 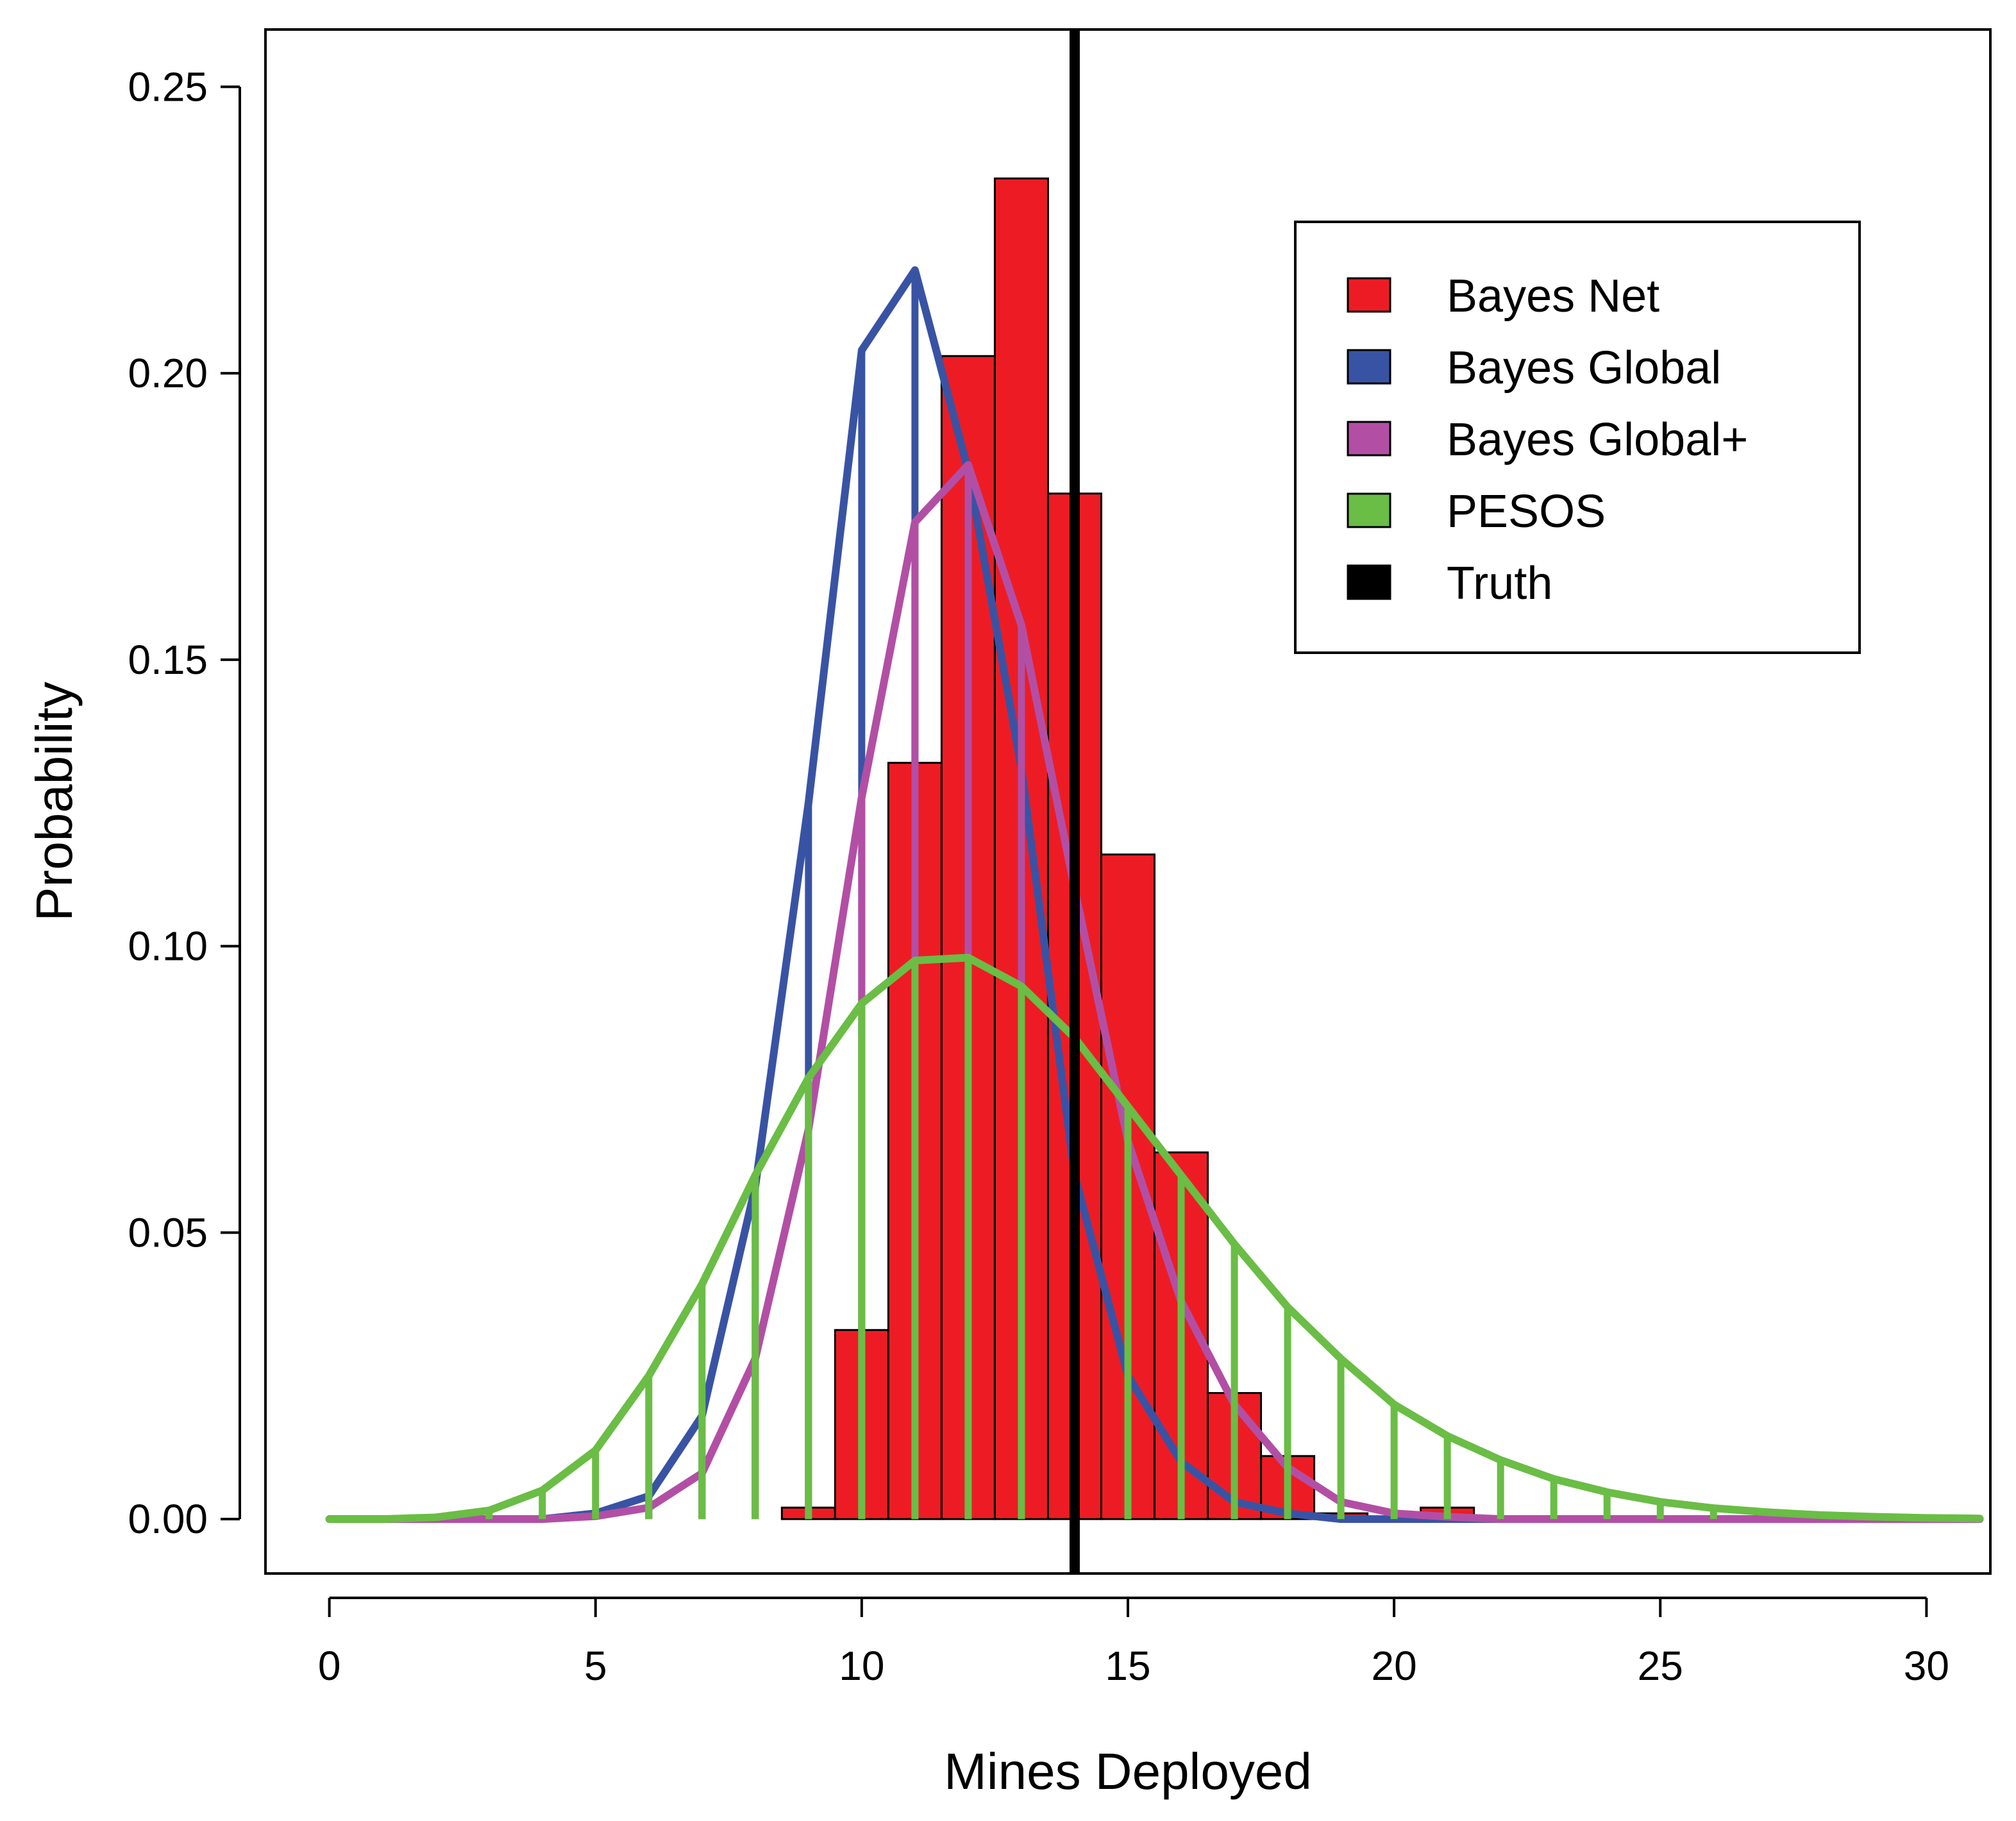 What do you see at coordinates (1369, 582) in the screenshot?
I see `legend-swatch-truth` at bounding box center [1369, 582].